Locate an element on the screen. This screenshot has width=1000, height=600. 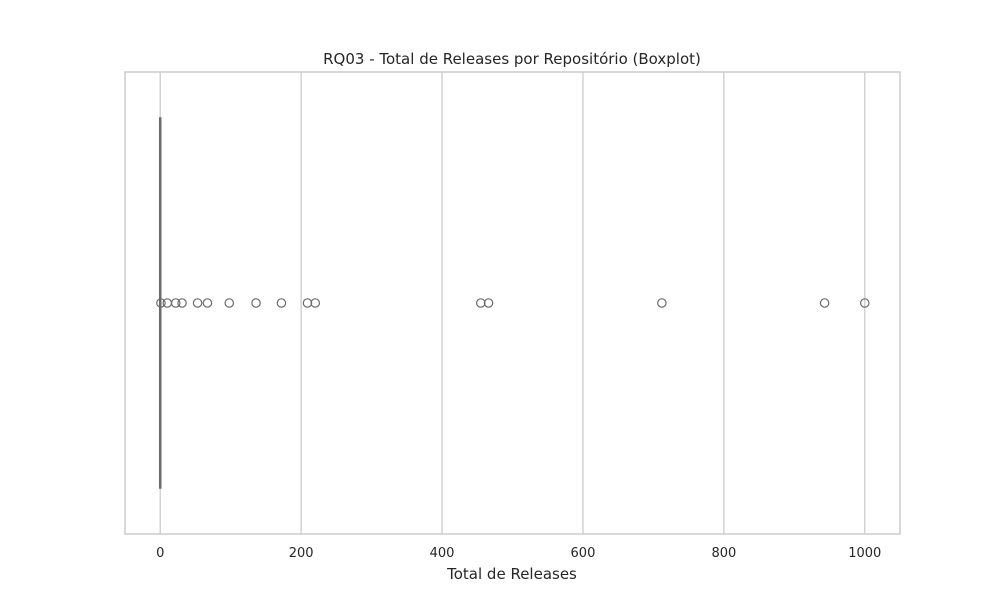
box-whisker is located at coordinates (160, 303).